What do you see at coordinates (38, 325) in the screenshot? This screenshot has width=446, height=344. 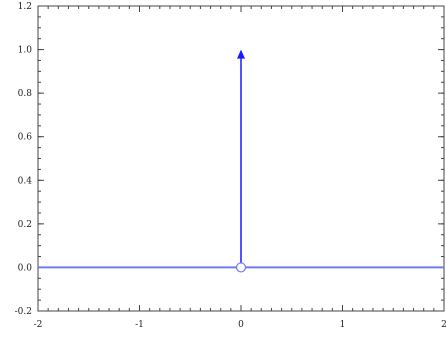 I see `x-tick-label: -2` at bounding box center [38, 325].